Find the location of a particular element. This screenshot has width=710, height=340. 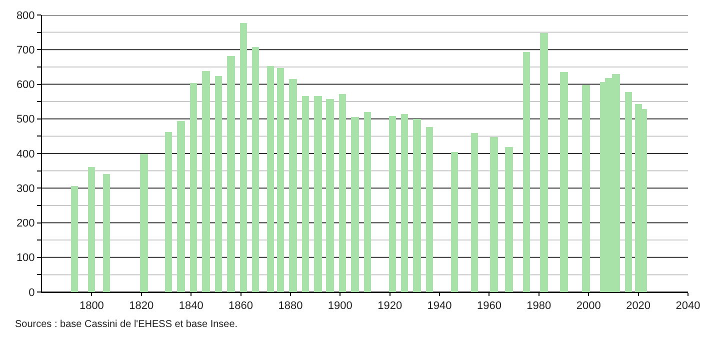

x-tick-label: 1820 is located at coordinates (141, 306).